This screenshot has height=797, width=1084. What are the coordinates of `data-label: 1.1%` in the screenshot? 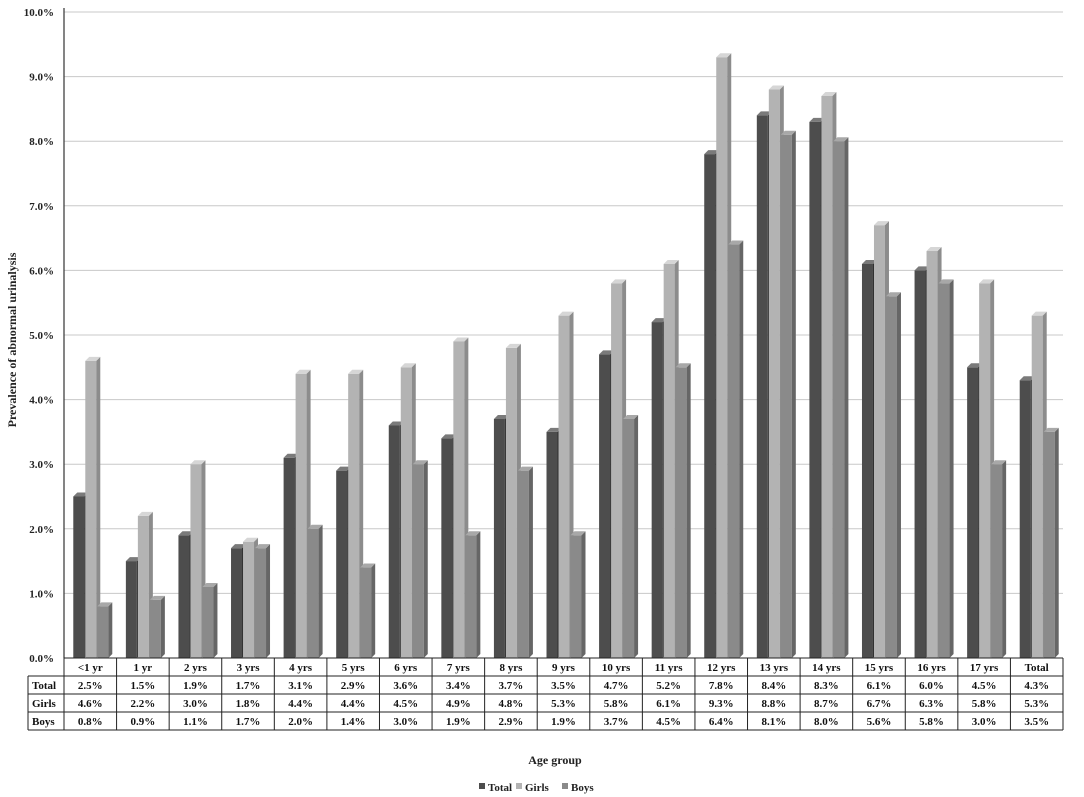 It's located at (195, 722).